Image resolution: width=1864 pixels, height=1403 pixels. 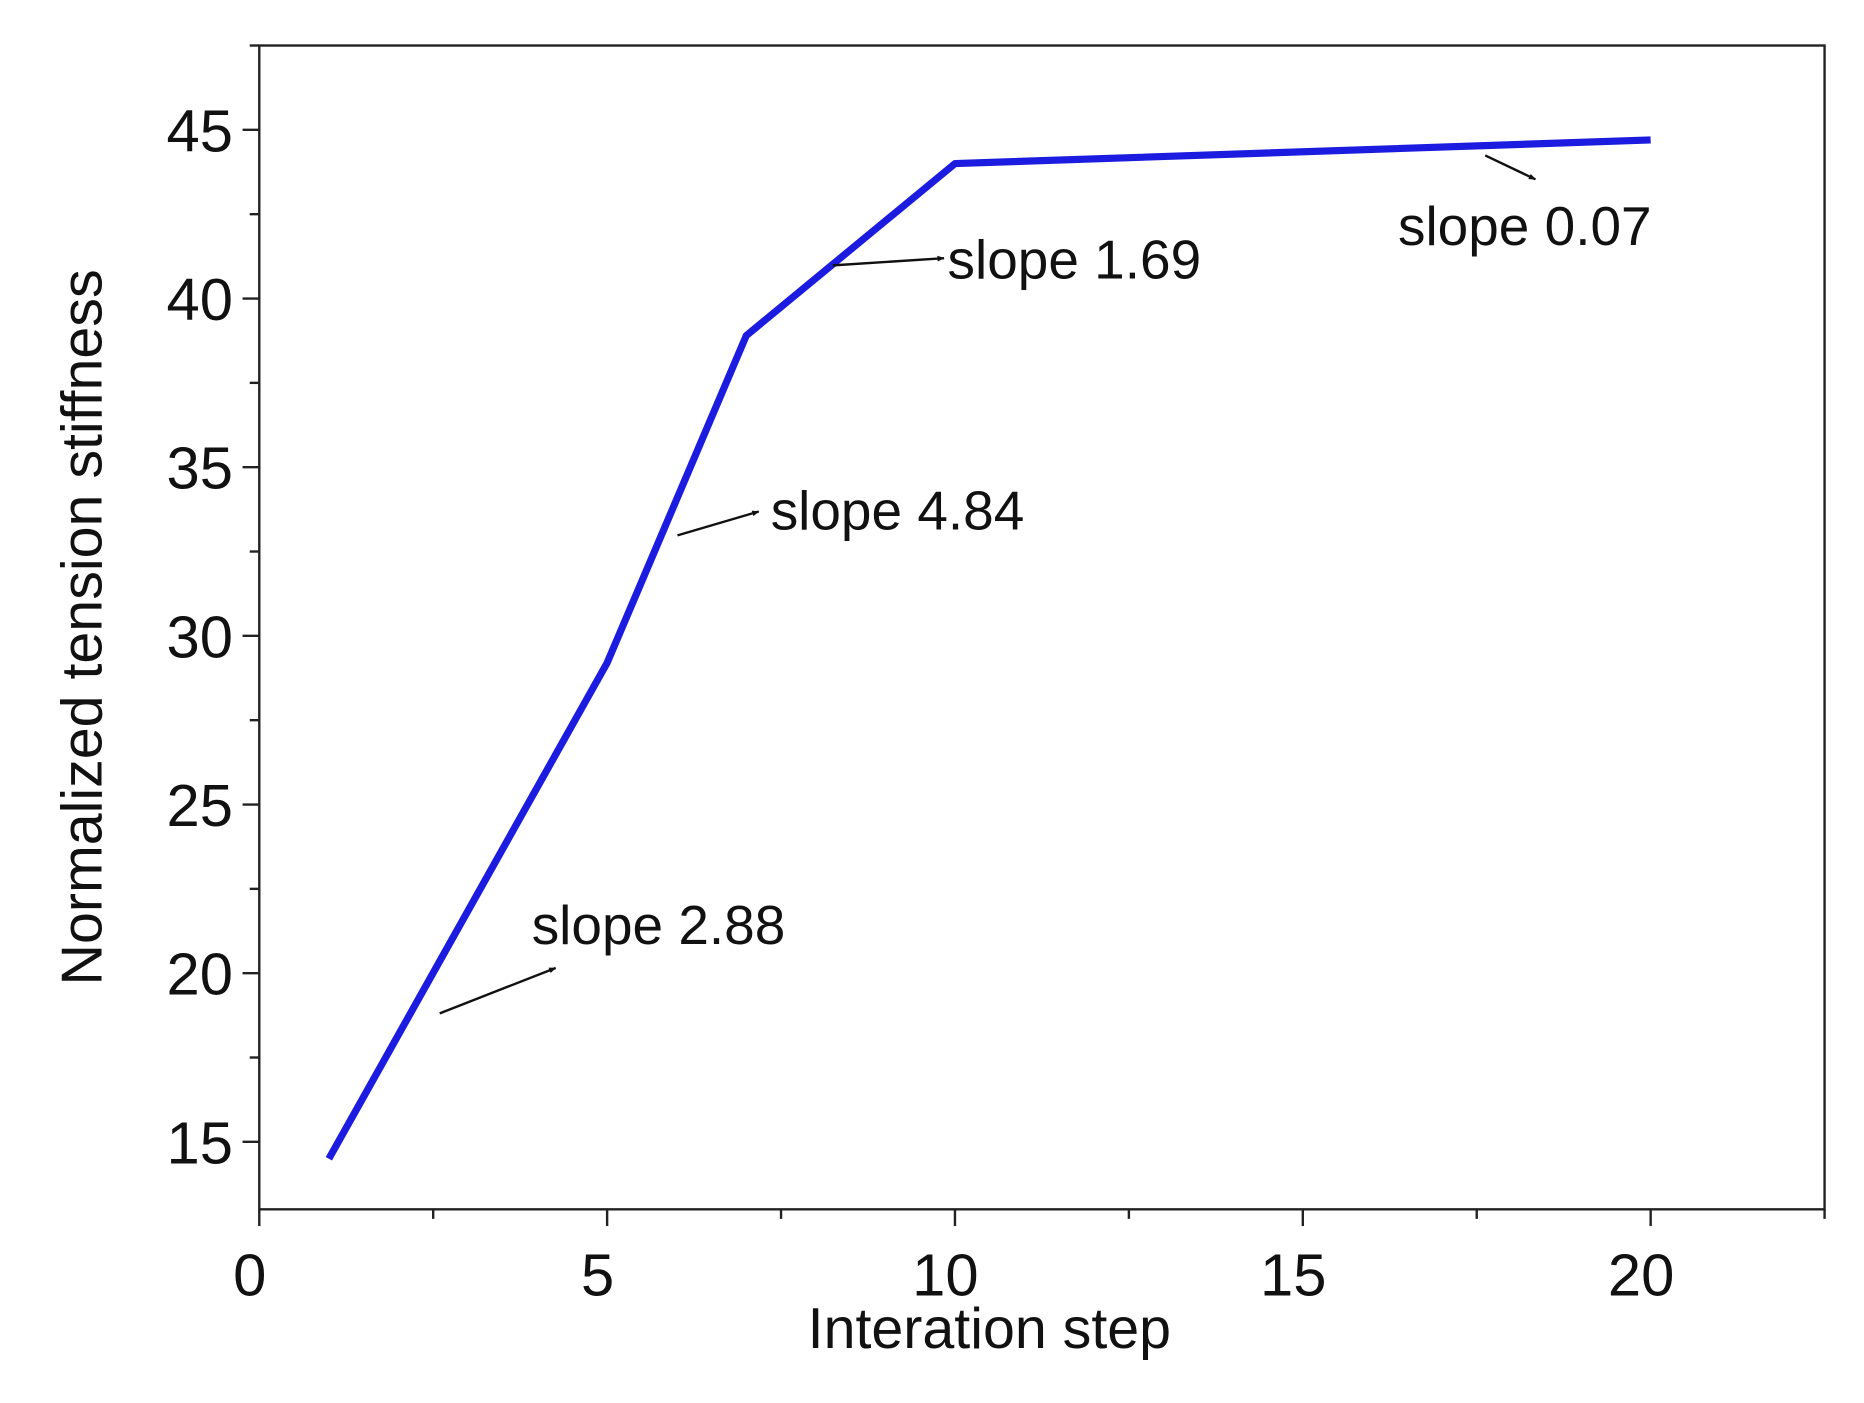 What do you see at coordinates (200, 130) in the screenshot?
I see `y-tick-label: 45` at bounding box center [200, 130].